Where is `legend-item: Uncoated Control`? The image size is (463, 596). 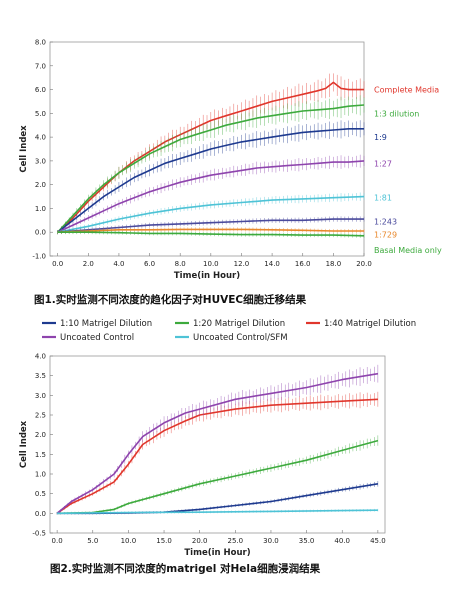 legend-item: Uncoated Control is located at coordinates (88, 338).